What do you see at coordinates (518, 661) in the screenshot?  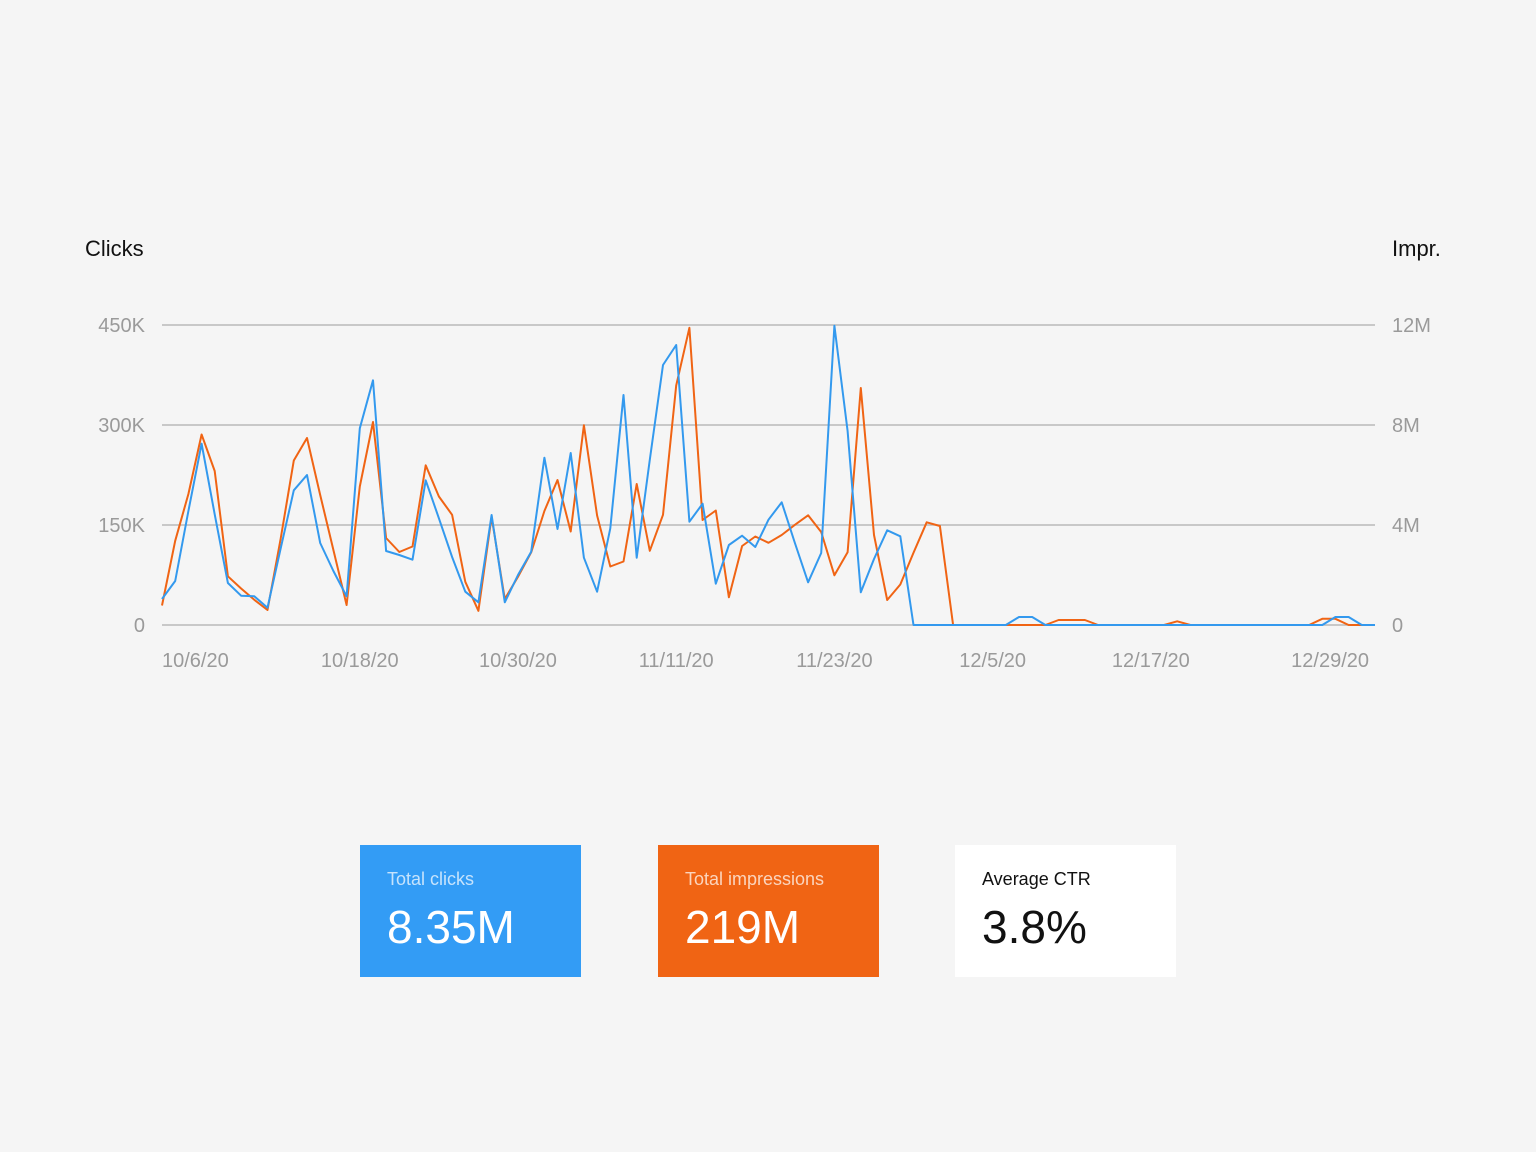 I see `x-tick-label: 10/30/20` at bounding box center [518, 661].